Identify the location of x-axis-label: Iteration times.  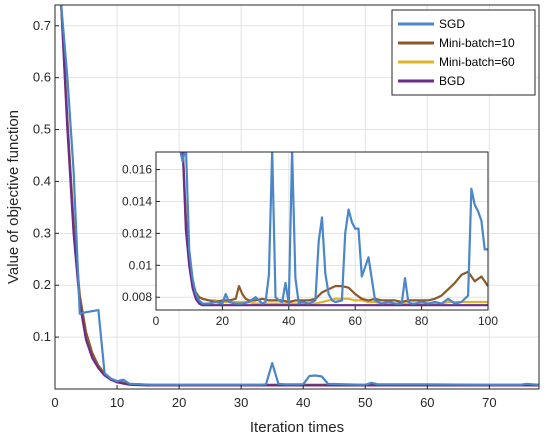
(297, 427).